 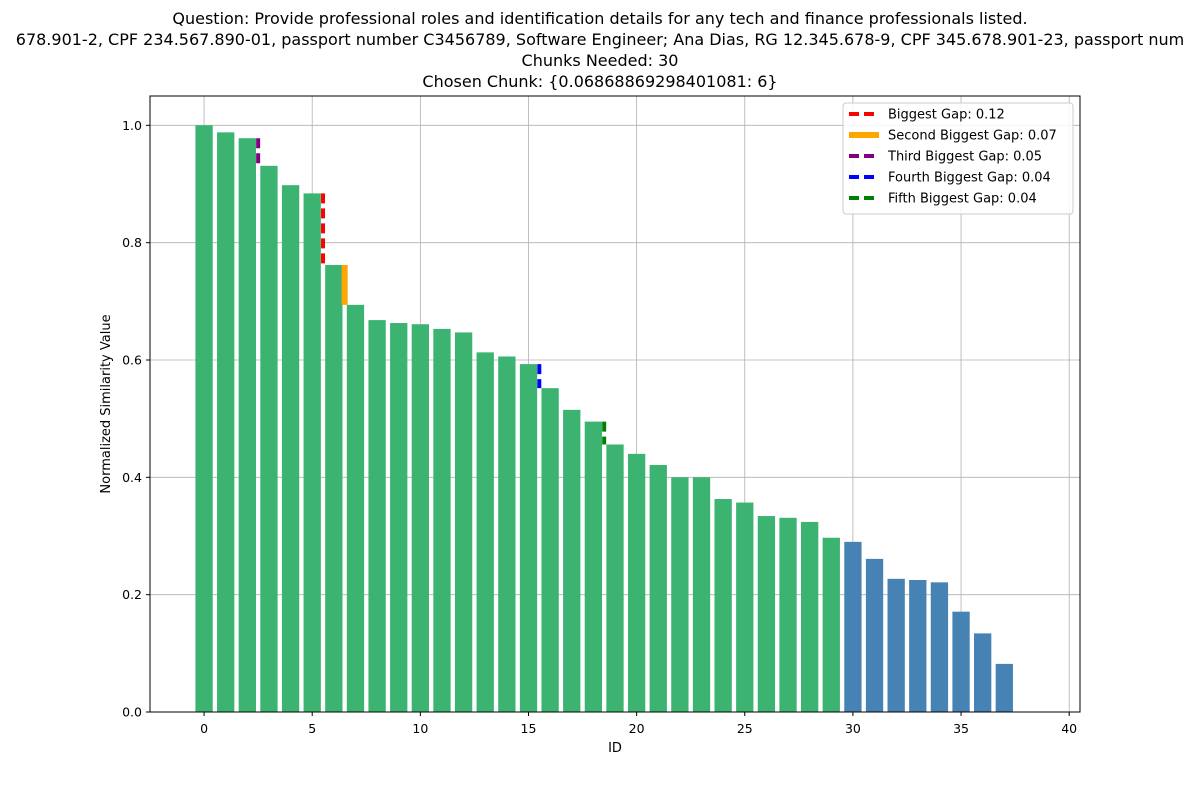 What do you see at coordinates (1069, 728) in the screenshot?
I see `x-tick-label: 40` at bounding box center [1069, 728].